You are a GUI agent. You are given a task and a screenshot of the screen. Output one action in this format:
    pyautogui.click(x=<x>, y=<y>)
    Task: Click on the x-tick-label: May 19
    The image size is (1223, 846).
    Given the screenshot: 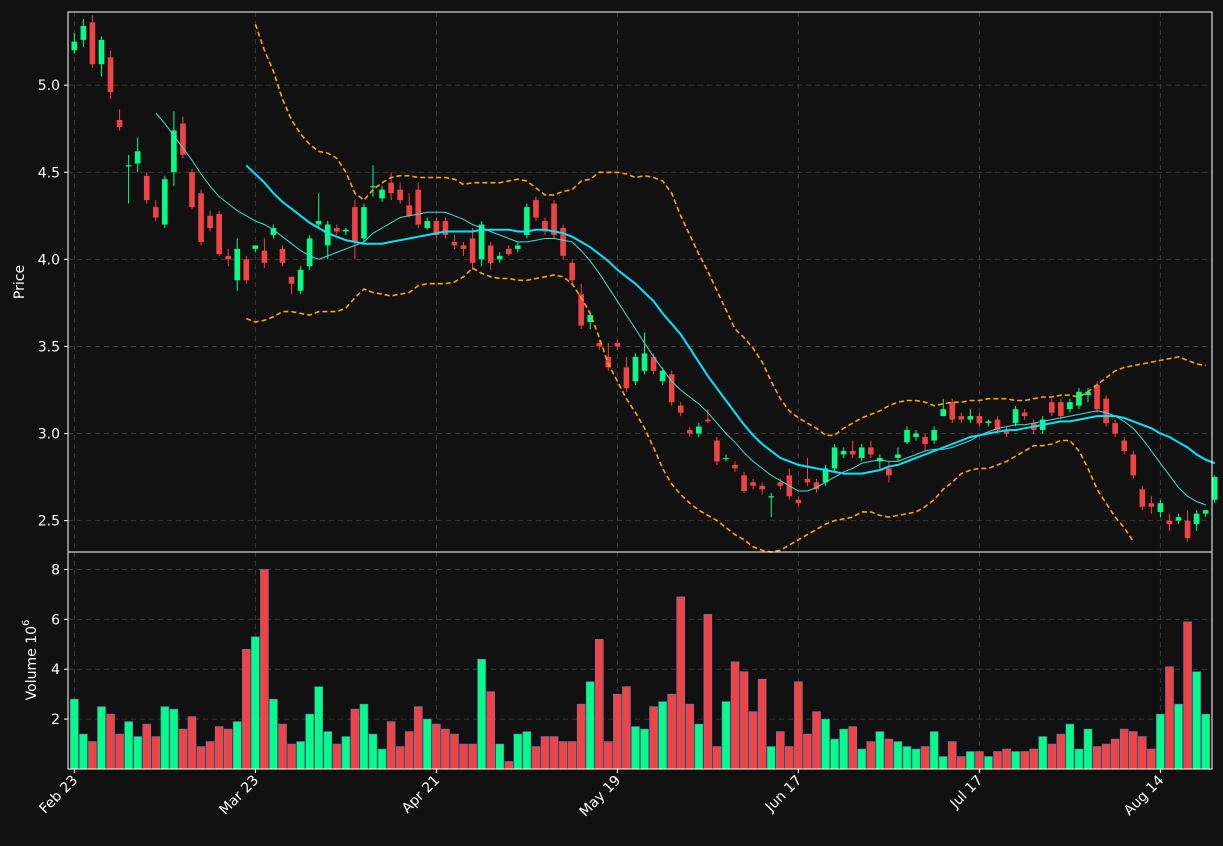 What is the action you would take?
    pyautogui.click(x=601, y=797)
    